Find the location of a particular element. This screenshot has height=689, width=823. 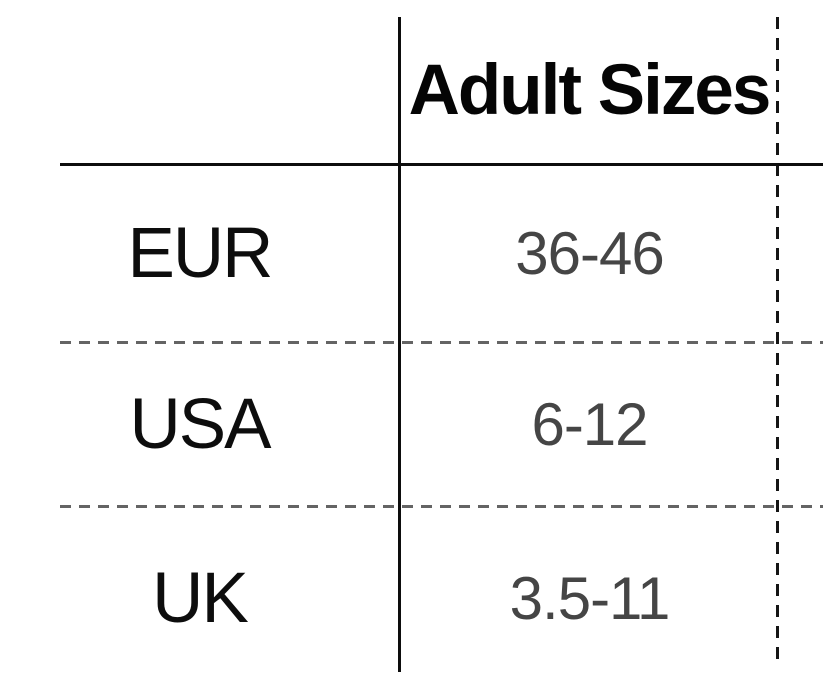

size-range-uk: 3.5-11 is located at coordinates (590, 598).